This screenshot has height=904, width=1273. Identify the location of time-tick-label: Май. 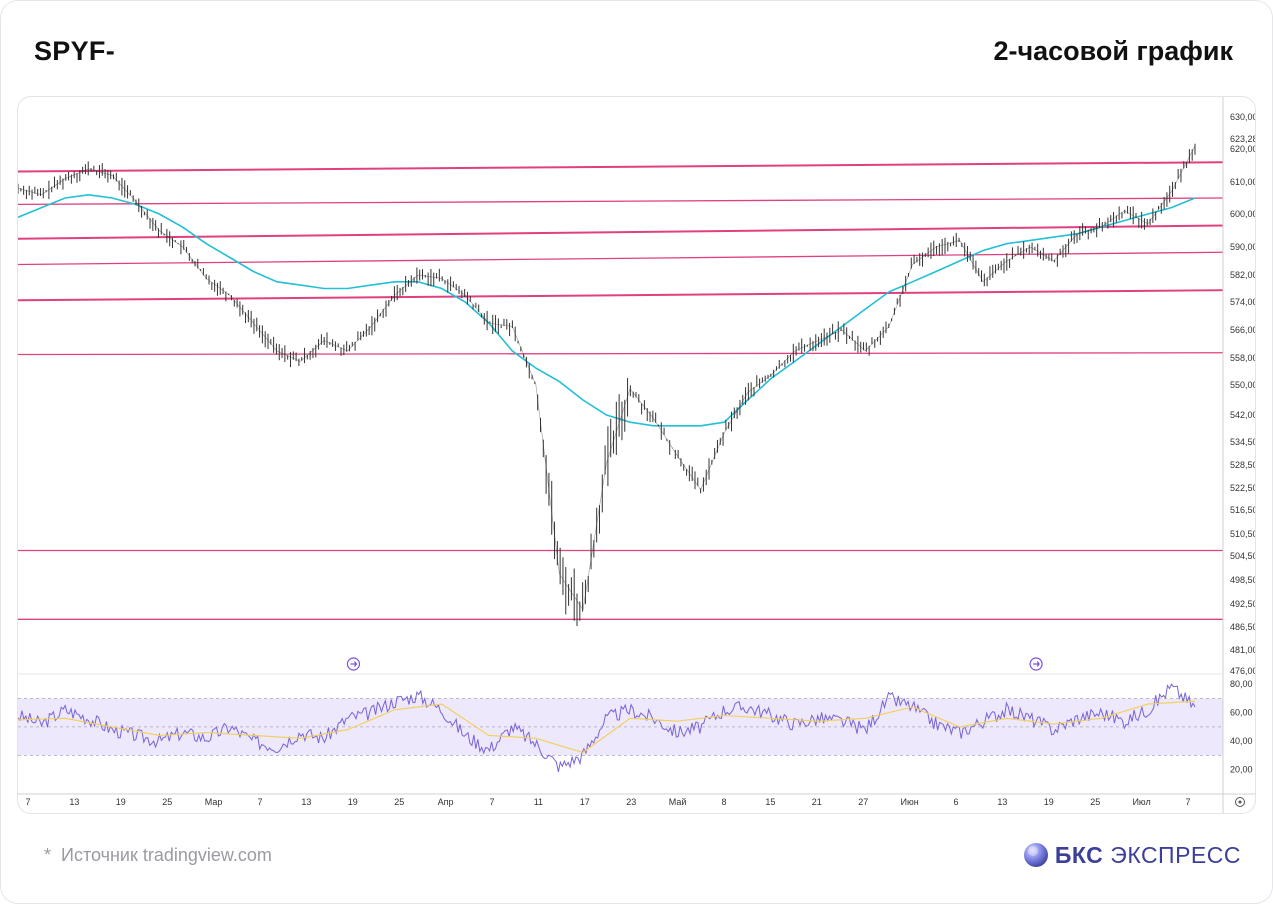
(678, 802).